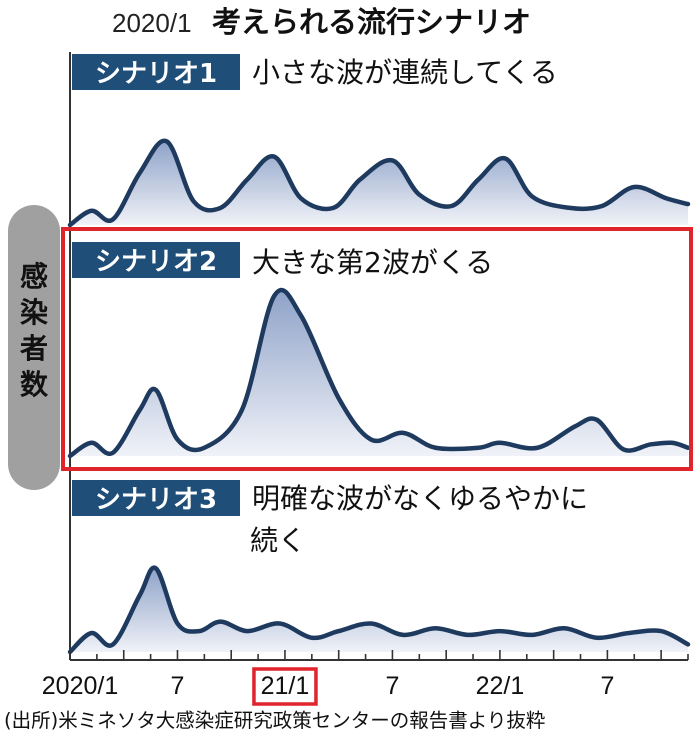 The image size is (698, 747). I want to click on scenario-3-area, so click(379, 609).